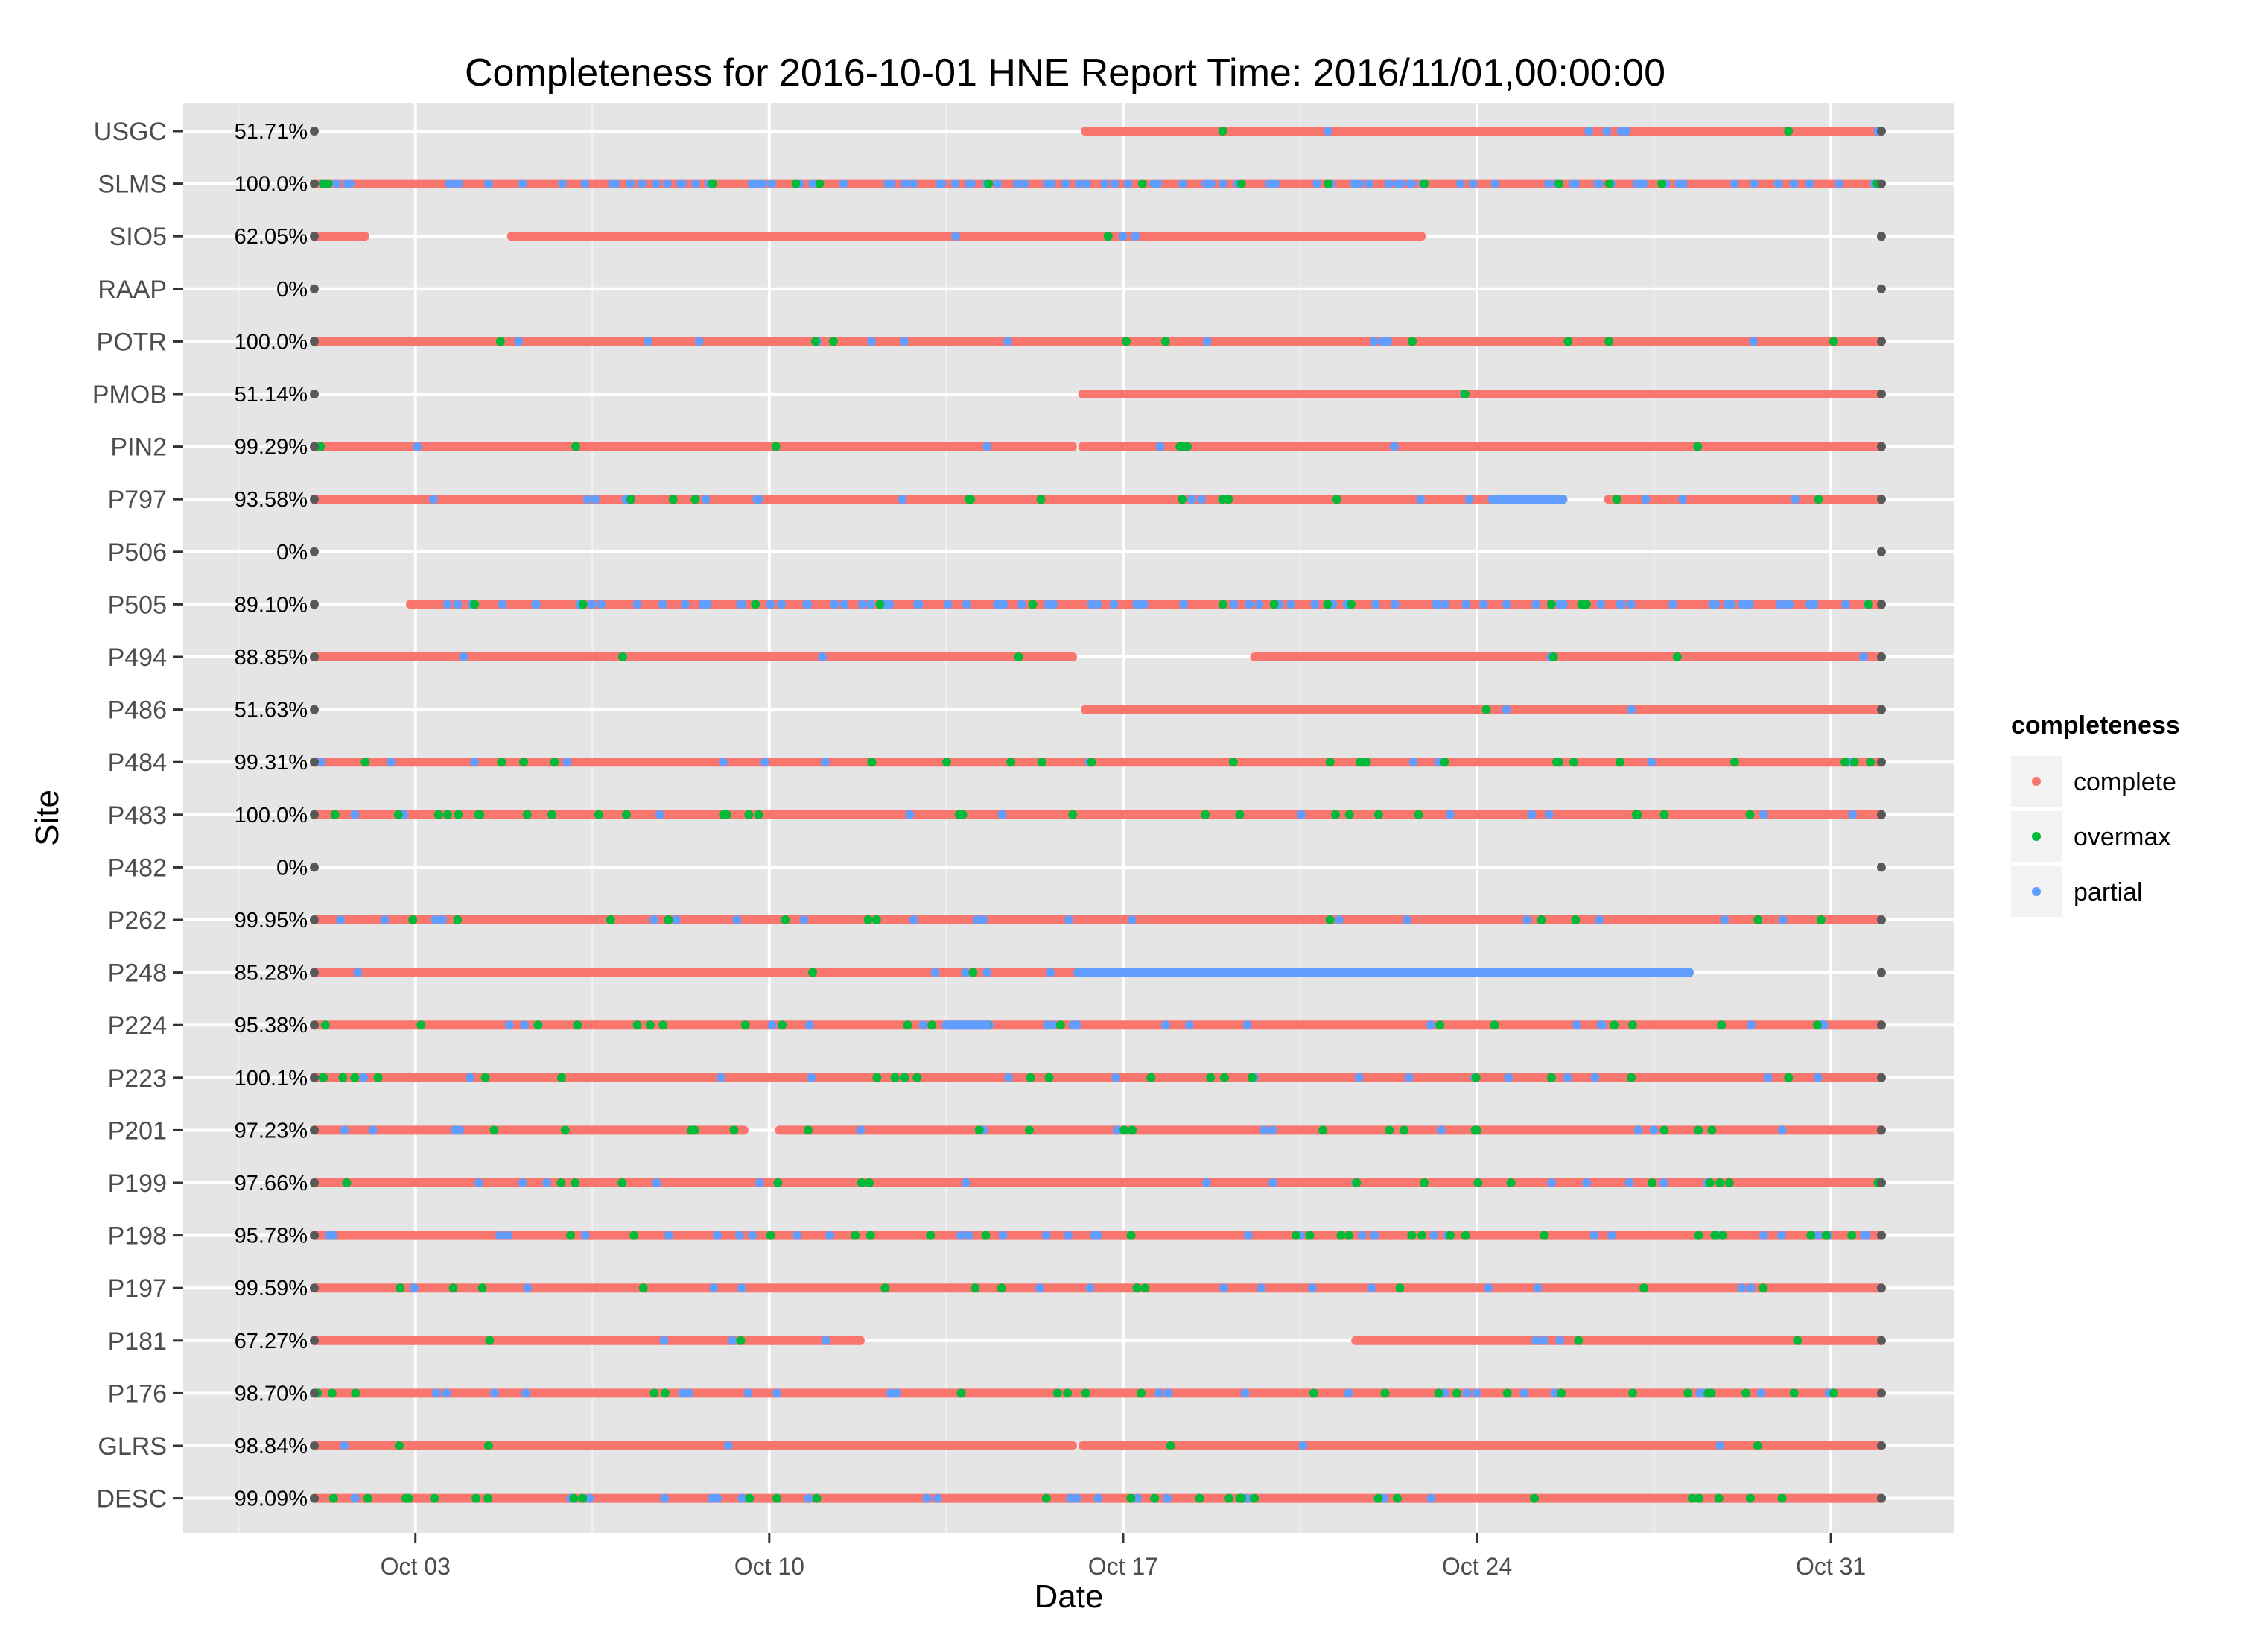 The image size is (2268, 1629). What do you see at coordinates (2108, 892) in the screenshot?
I see `legend-label-partial: partial` at bounding box center [2108, 892].